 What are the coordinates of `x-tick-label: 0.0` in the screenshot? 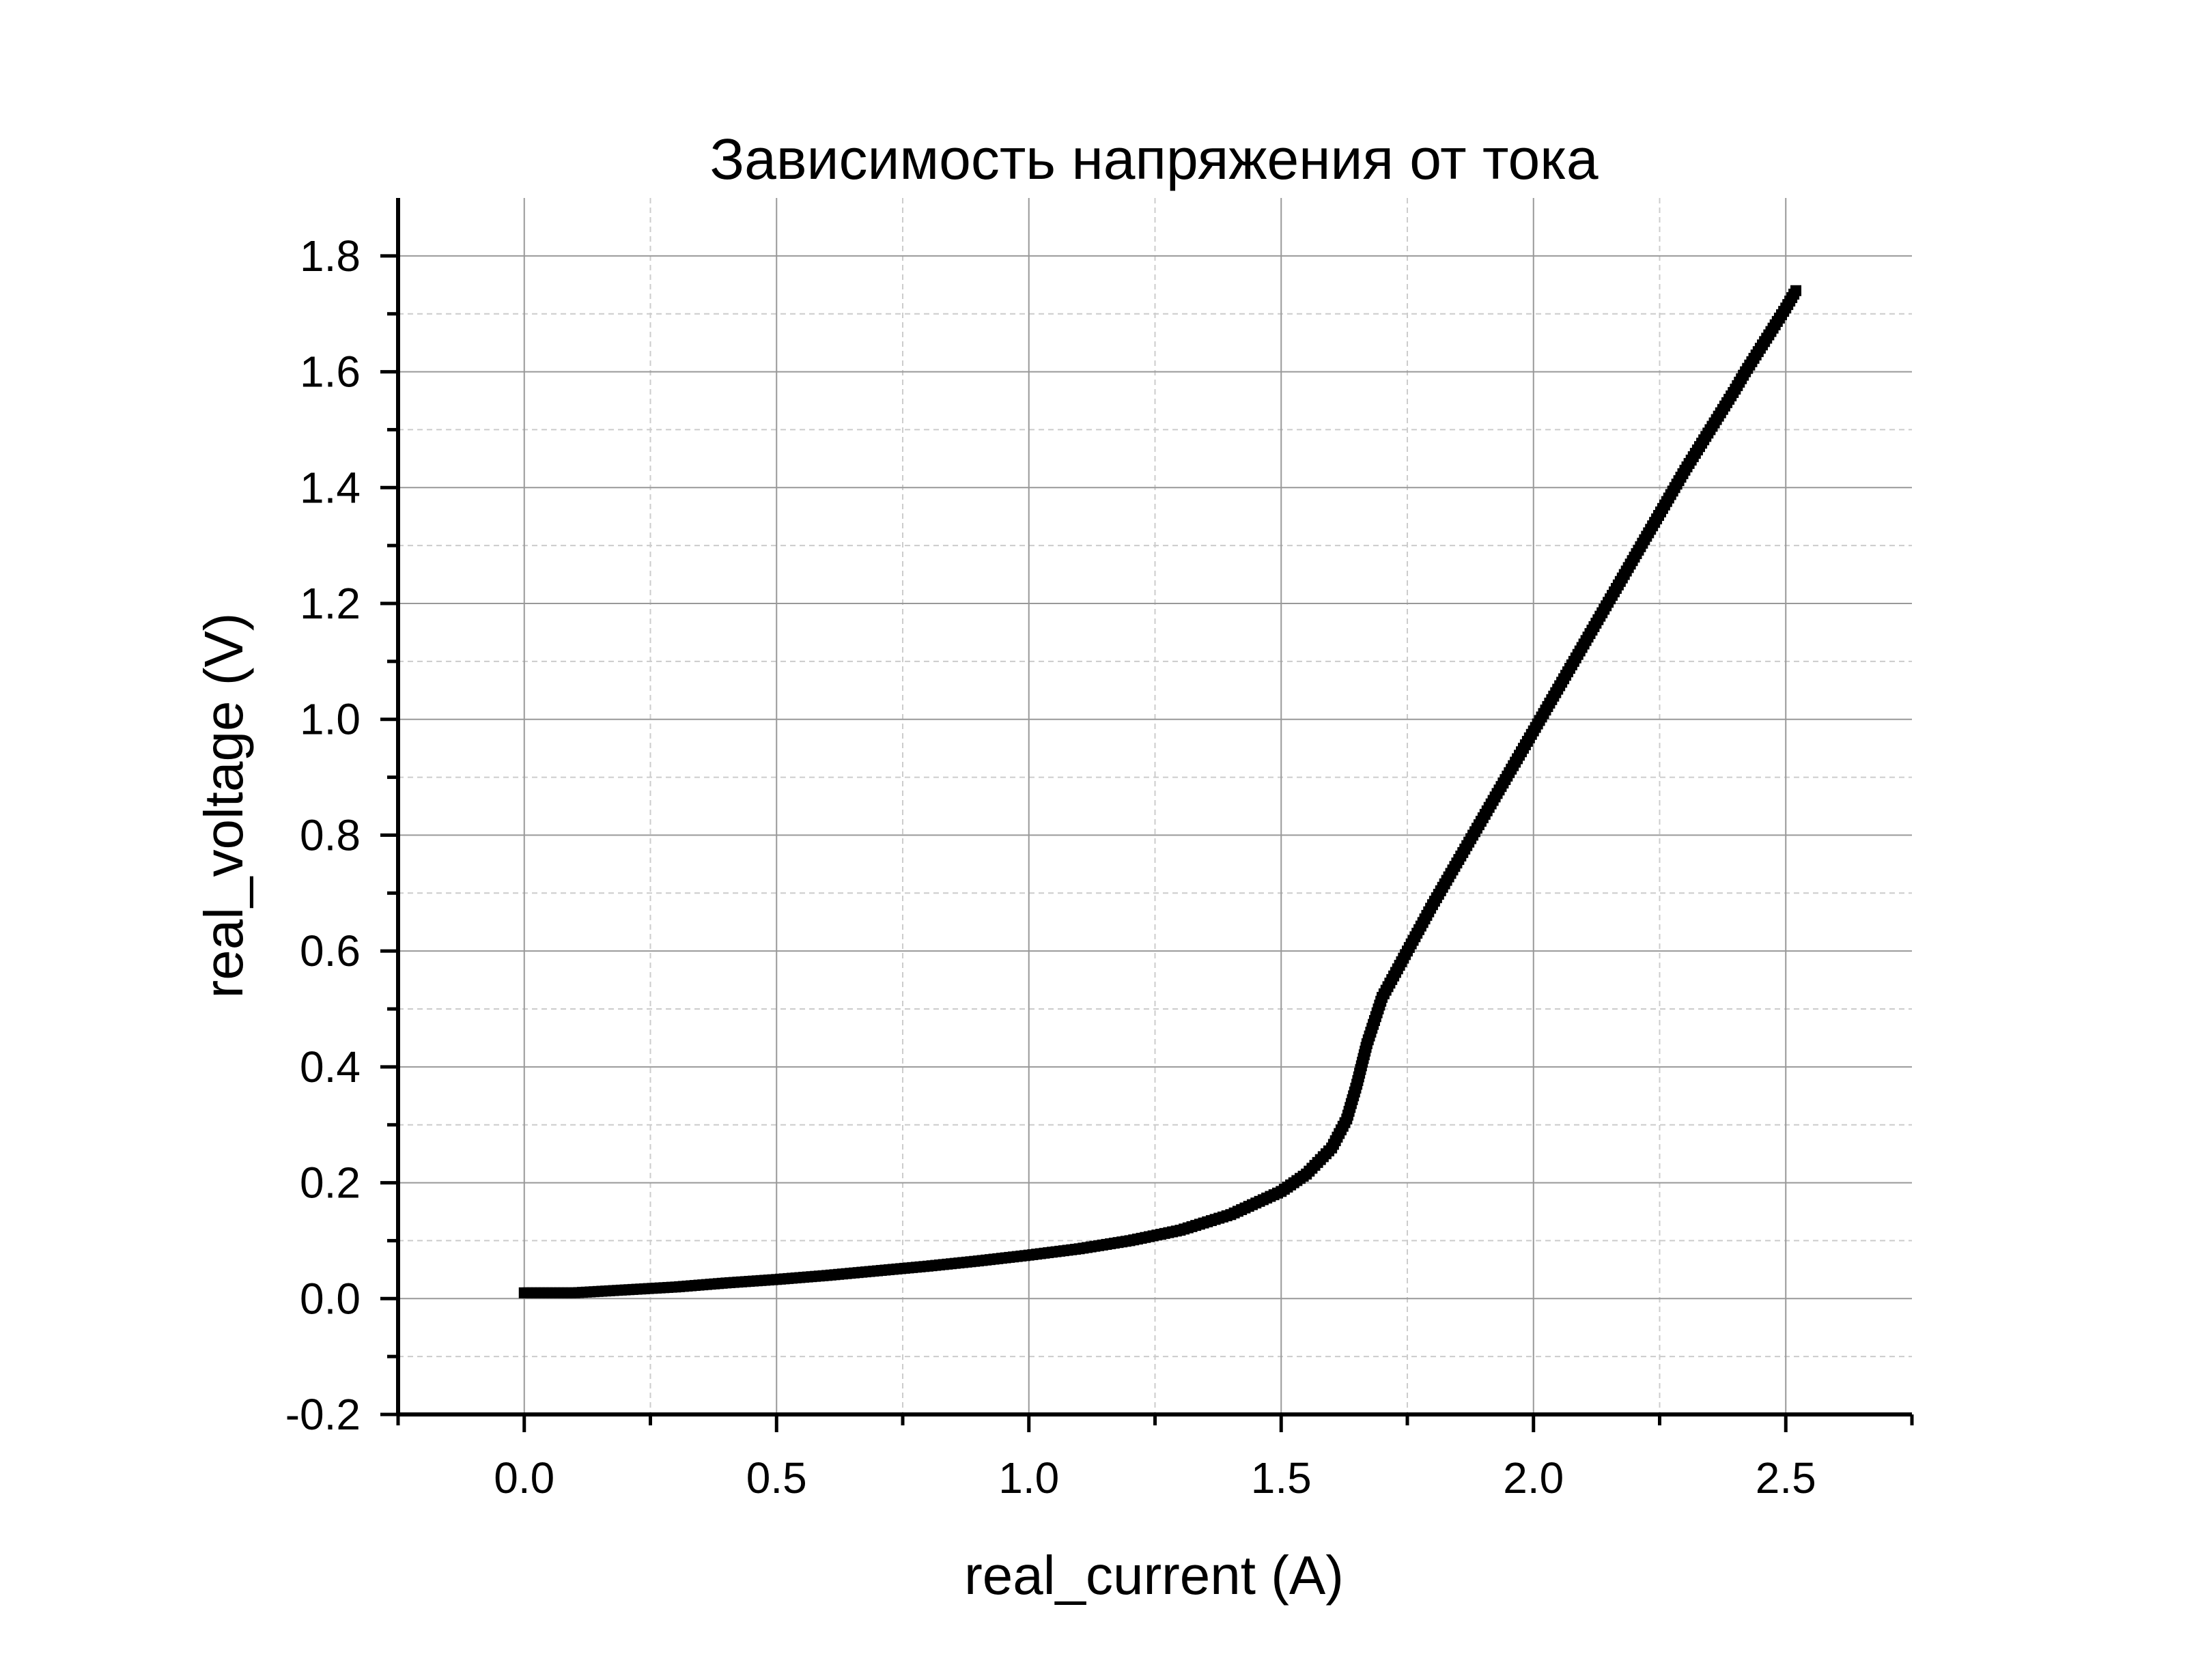 It's located at (524, 1478).